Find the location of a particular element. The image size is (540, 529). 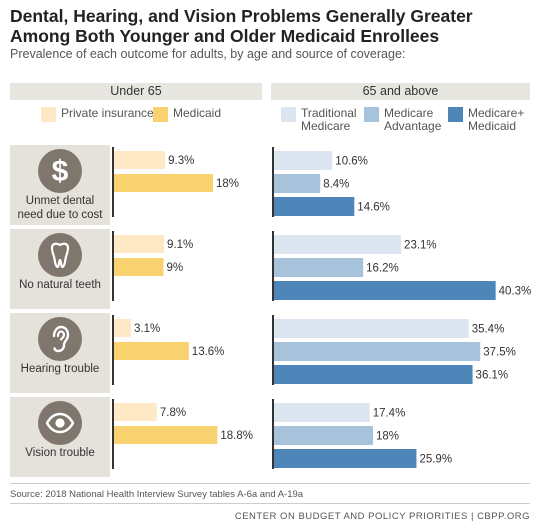

data-label-medicare-advantage: 18% is located at coordinates (387, 437).